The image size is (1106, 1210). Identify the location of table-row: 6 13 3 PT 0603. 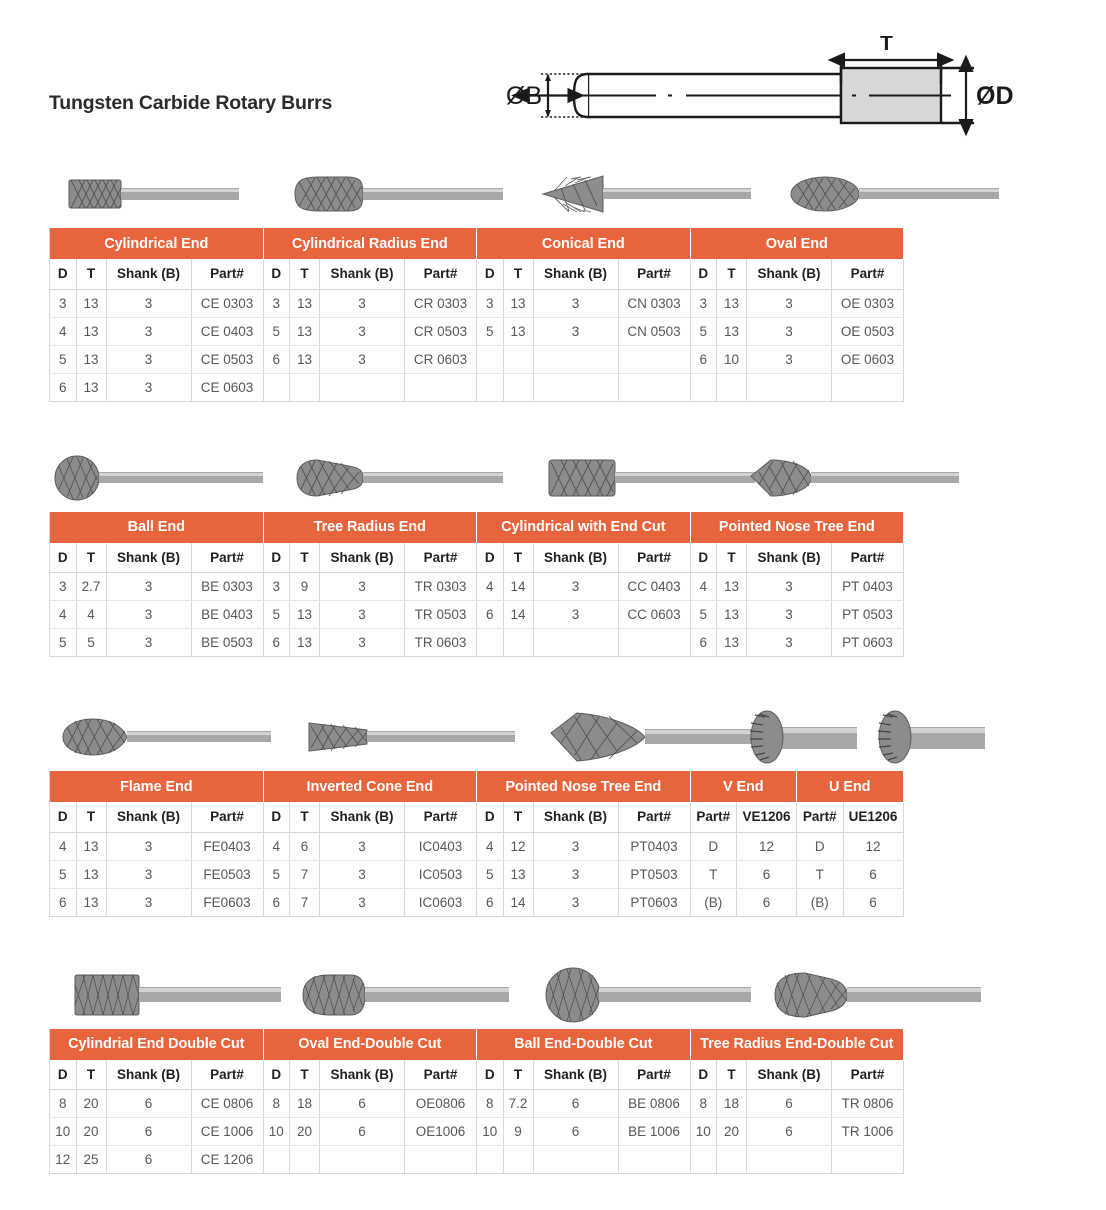
(797, 642).